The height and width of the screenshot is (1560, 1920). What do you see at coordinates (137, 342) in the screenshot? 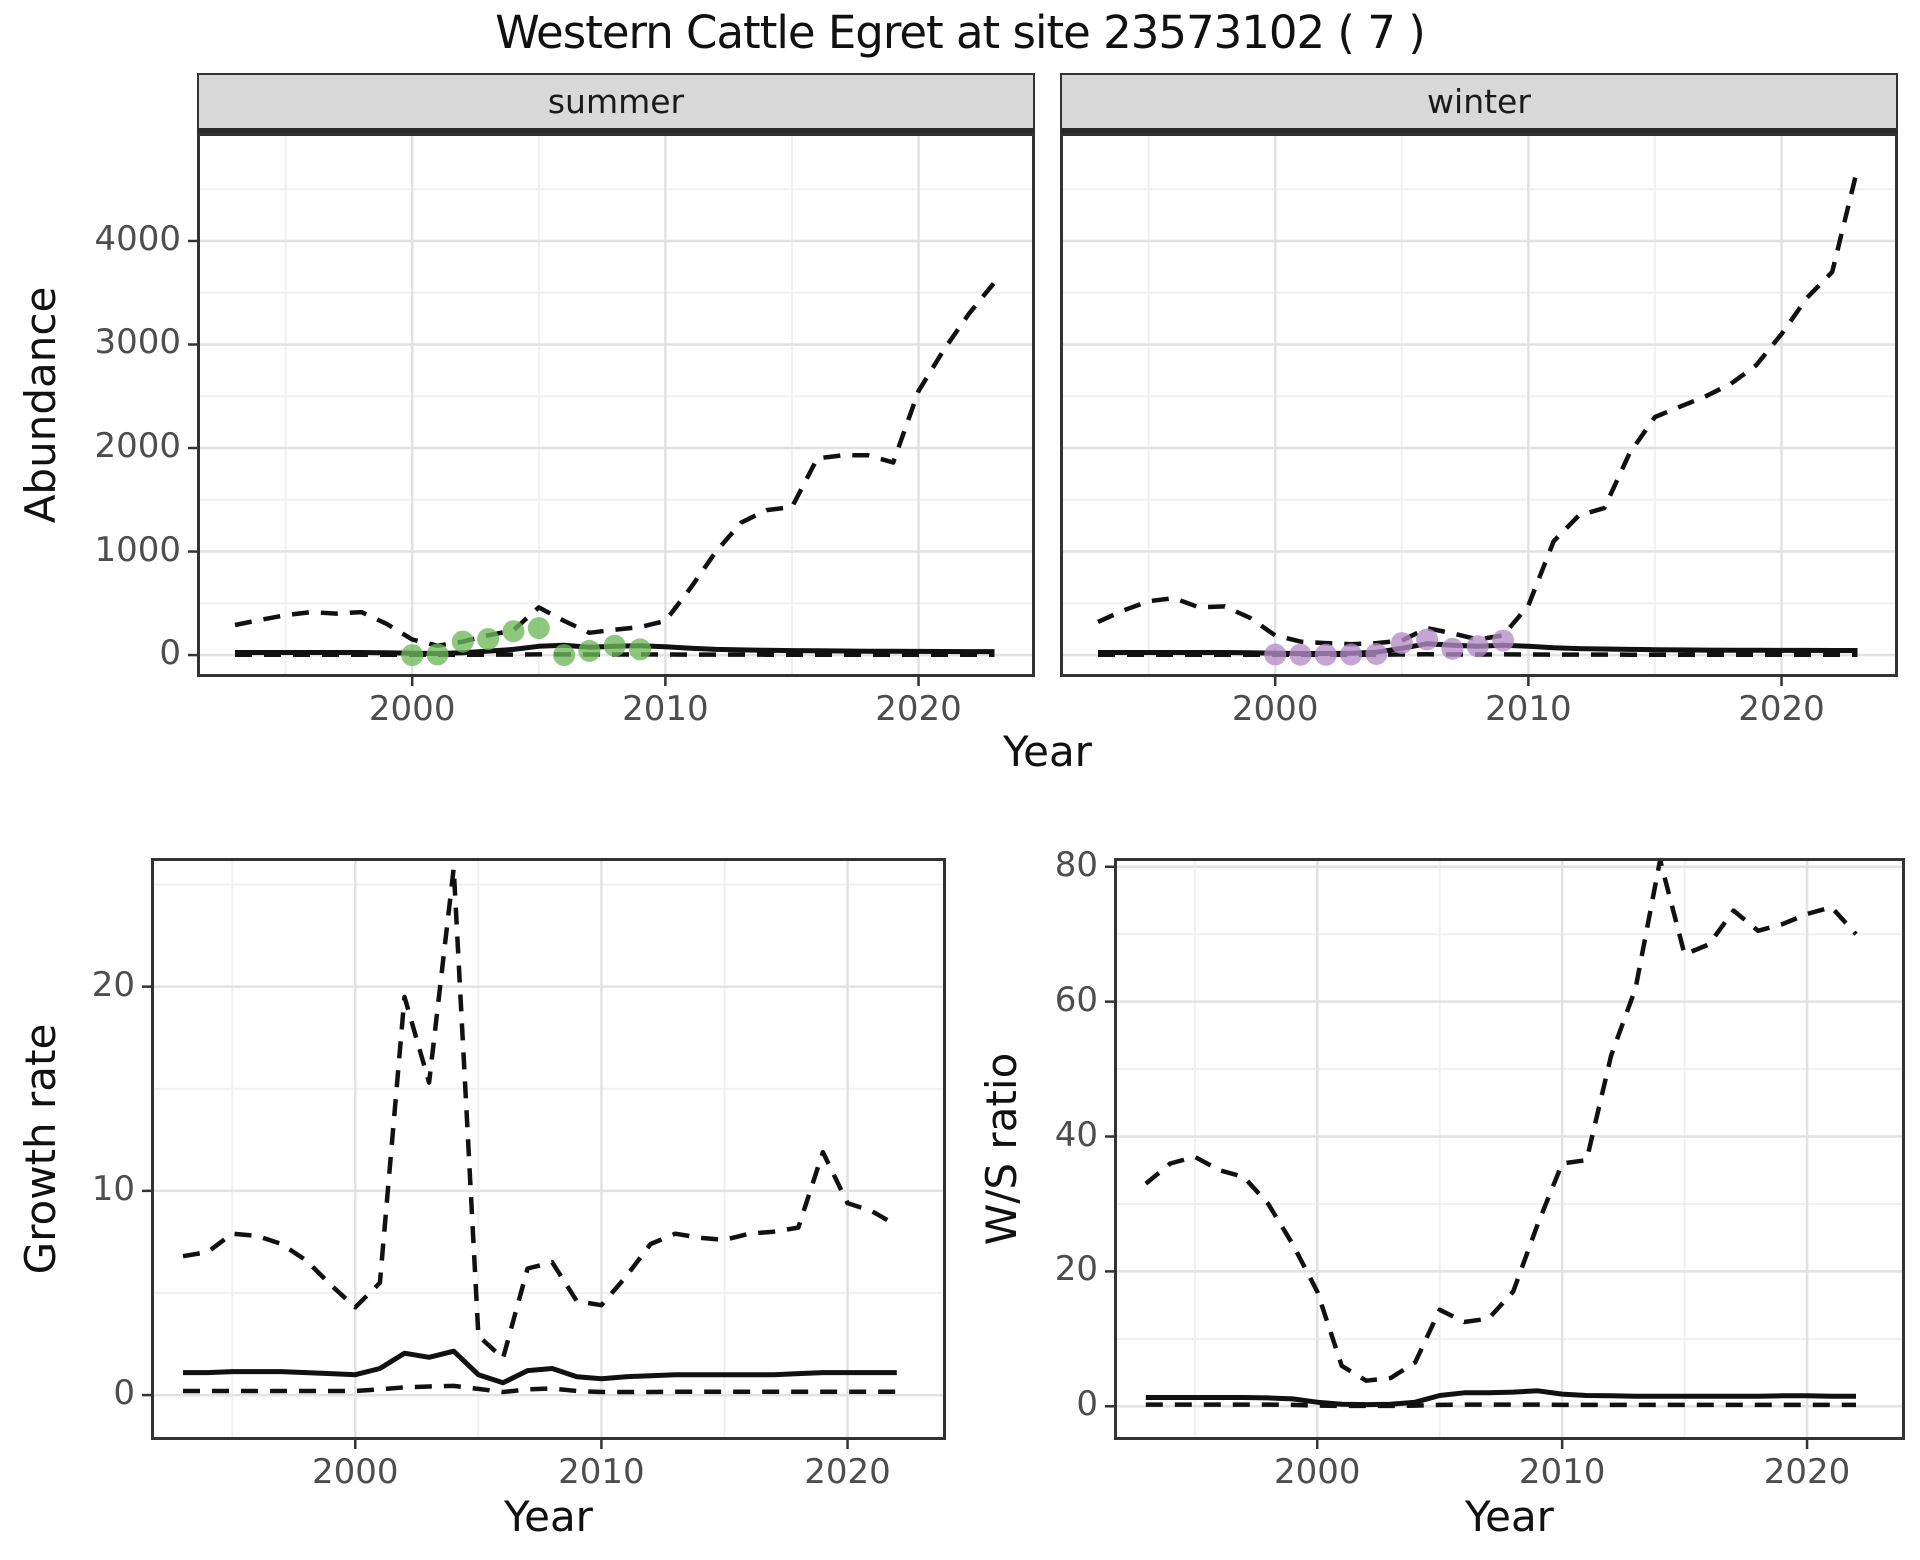
I see `y-tick-label: 3000` at bounding box center [137, 342].